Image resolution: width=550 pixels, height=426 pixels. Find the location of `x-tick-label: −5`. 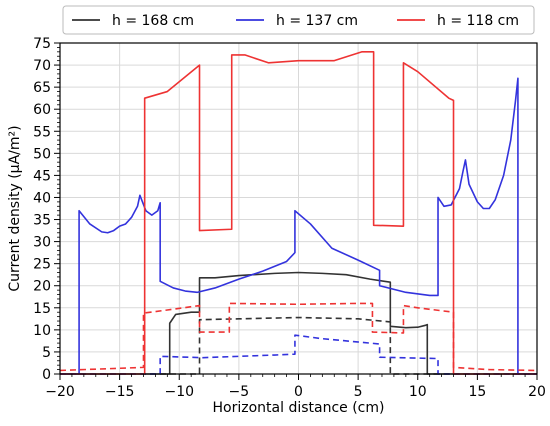

x-tick-label: −5 is located at coordinates (239, 392).